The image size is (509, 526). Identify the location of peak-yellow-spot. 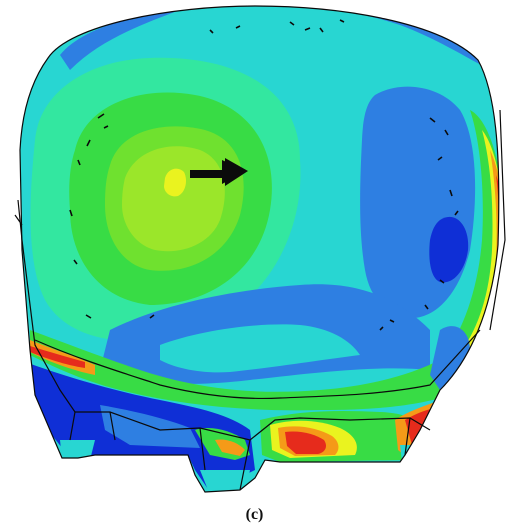
(175, 182).